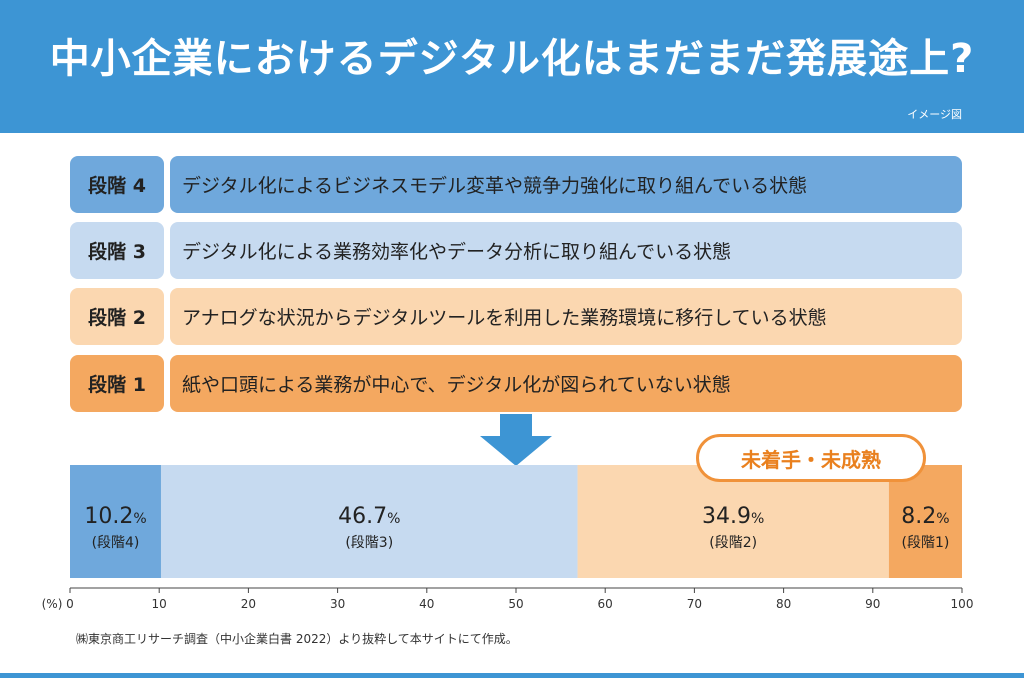 The width and height of the screenshot is (1024, 678). I want to click on x-tick-label: 10, so click(159, 604).